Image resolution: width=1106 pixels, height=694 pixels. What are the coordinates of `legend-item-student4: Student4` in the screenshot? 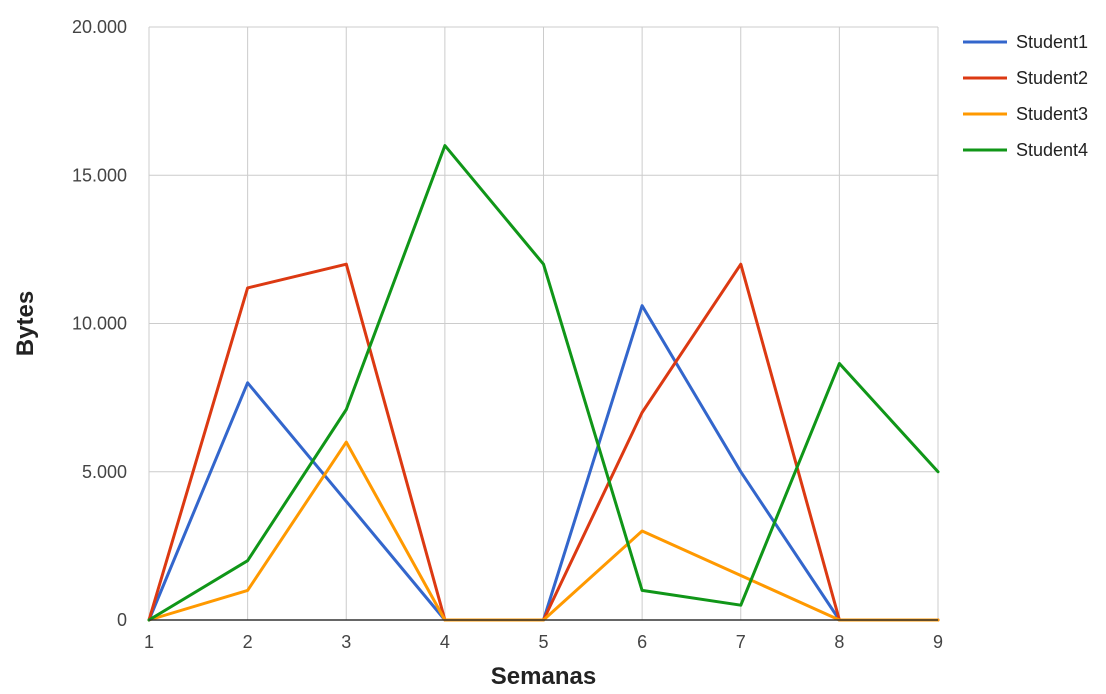 It's located at (1025, 150).